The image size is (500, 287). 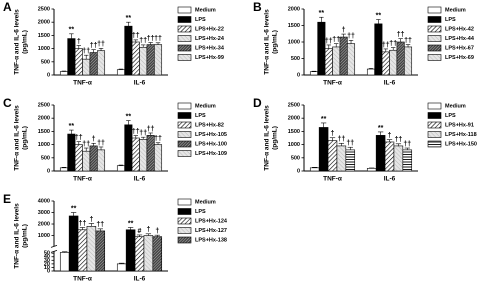 I want to click on panel-letter: D, so click(x=257, y=103).